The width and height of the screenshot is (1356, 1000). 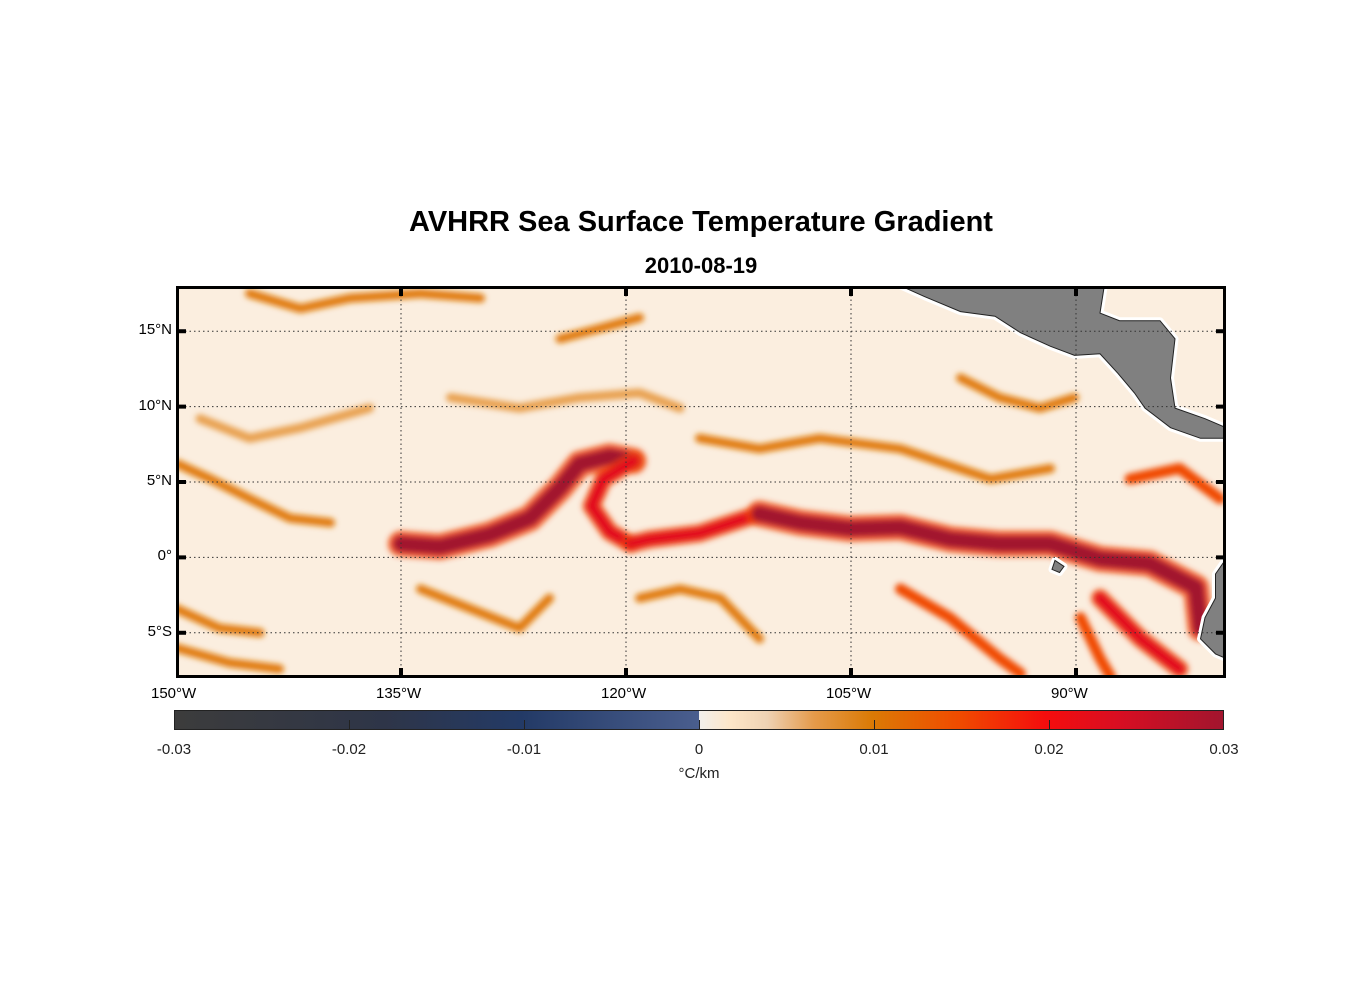 I want to click on chart-subtitle: 2010-08-19, so click(x=701, y=265).